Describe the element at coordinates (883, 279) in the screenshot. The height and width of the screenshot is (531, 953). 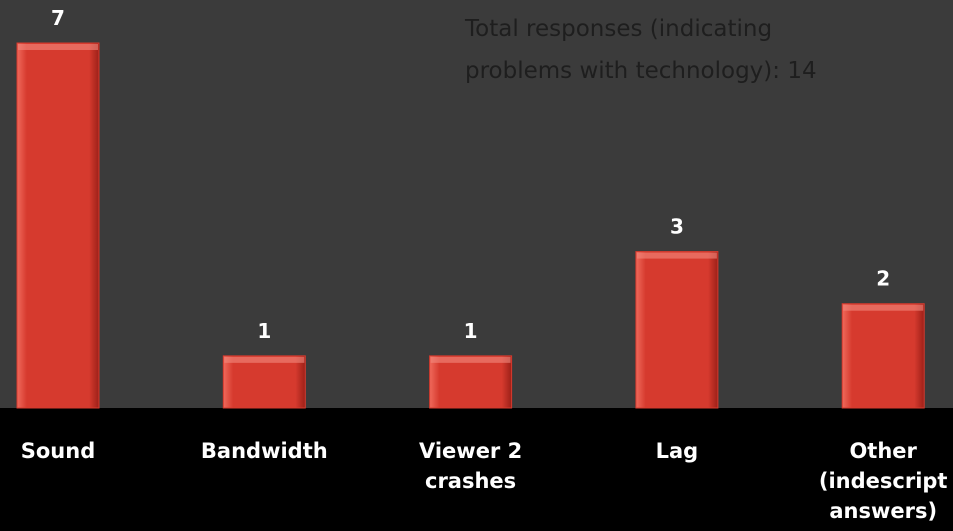
I see `value-label: 2` at that location.